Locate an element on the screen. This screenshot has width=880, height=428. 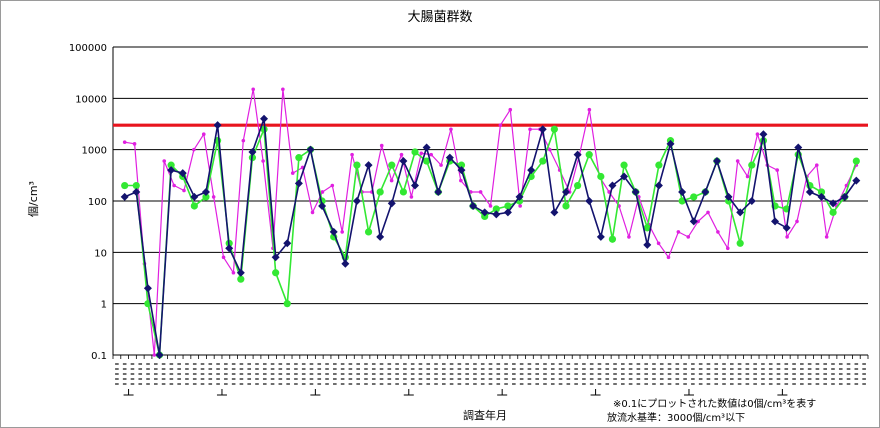
chart-title: 大腸菌群数 is located at coordinates (439, 17).